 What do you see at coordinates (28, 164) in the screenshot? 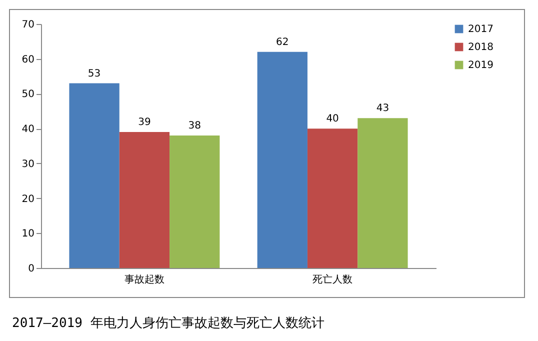
I see `y-tick-label: 30` at bounding box center [28, 164].